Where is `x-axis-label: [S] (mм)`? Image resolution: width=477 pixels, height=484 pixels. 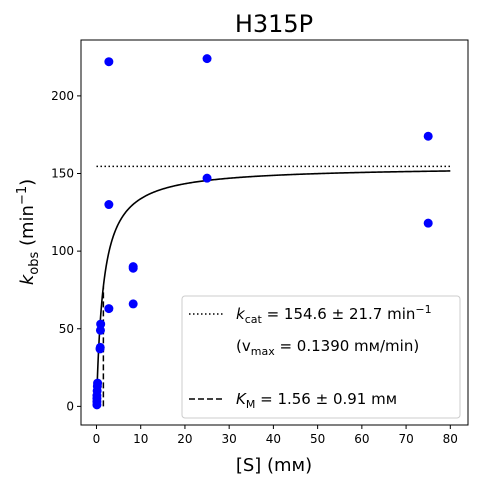 x-axis-label: [S] (mм) is located at coordinates (274, 465).